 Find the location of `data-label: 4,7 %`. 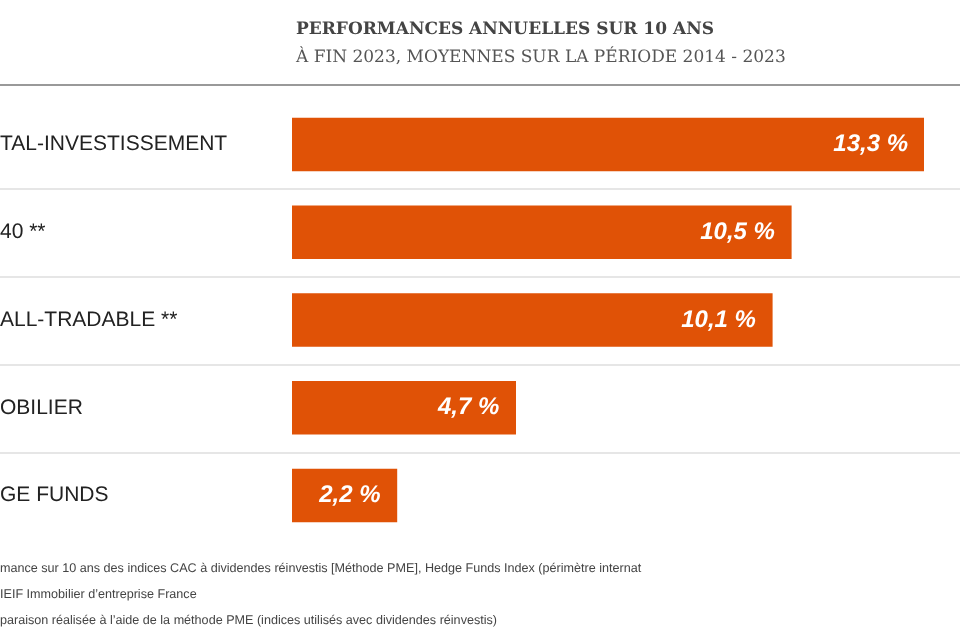

data-label: 4,7 % is located at coordinates (467, 406).